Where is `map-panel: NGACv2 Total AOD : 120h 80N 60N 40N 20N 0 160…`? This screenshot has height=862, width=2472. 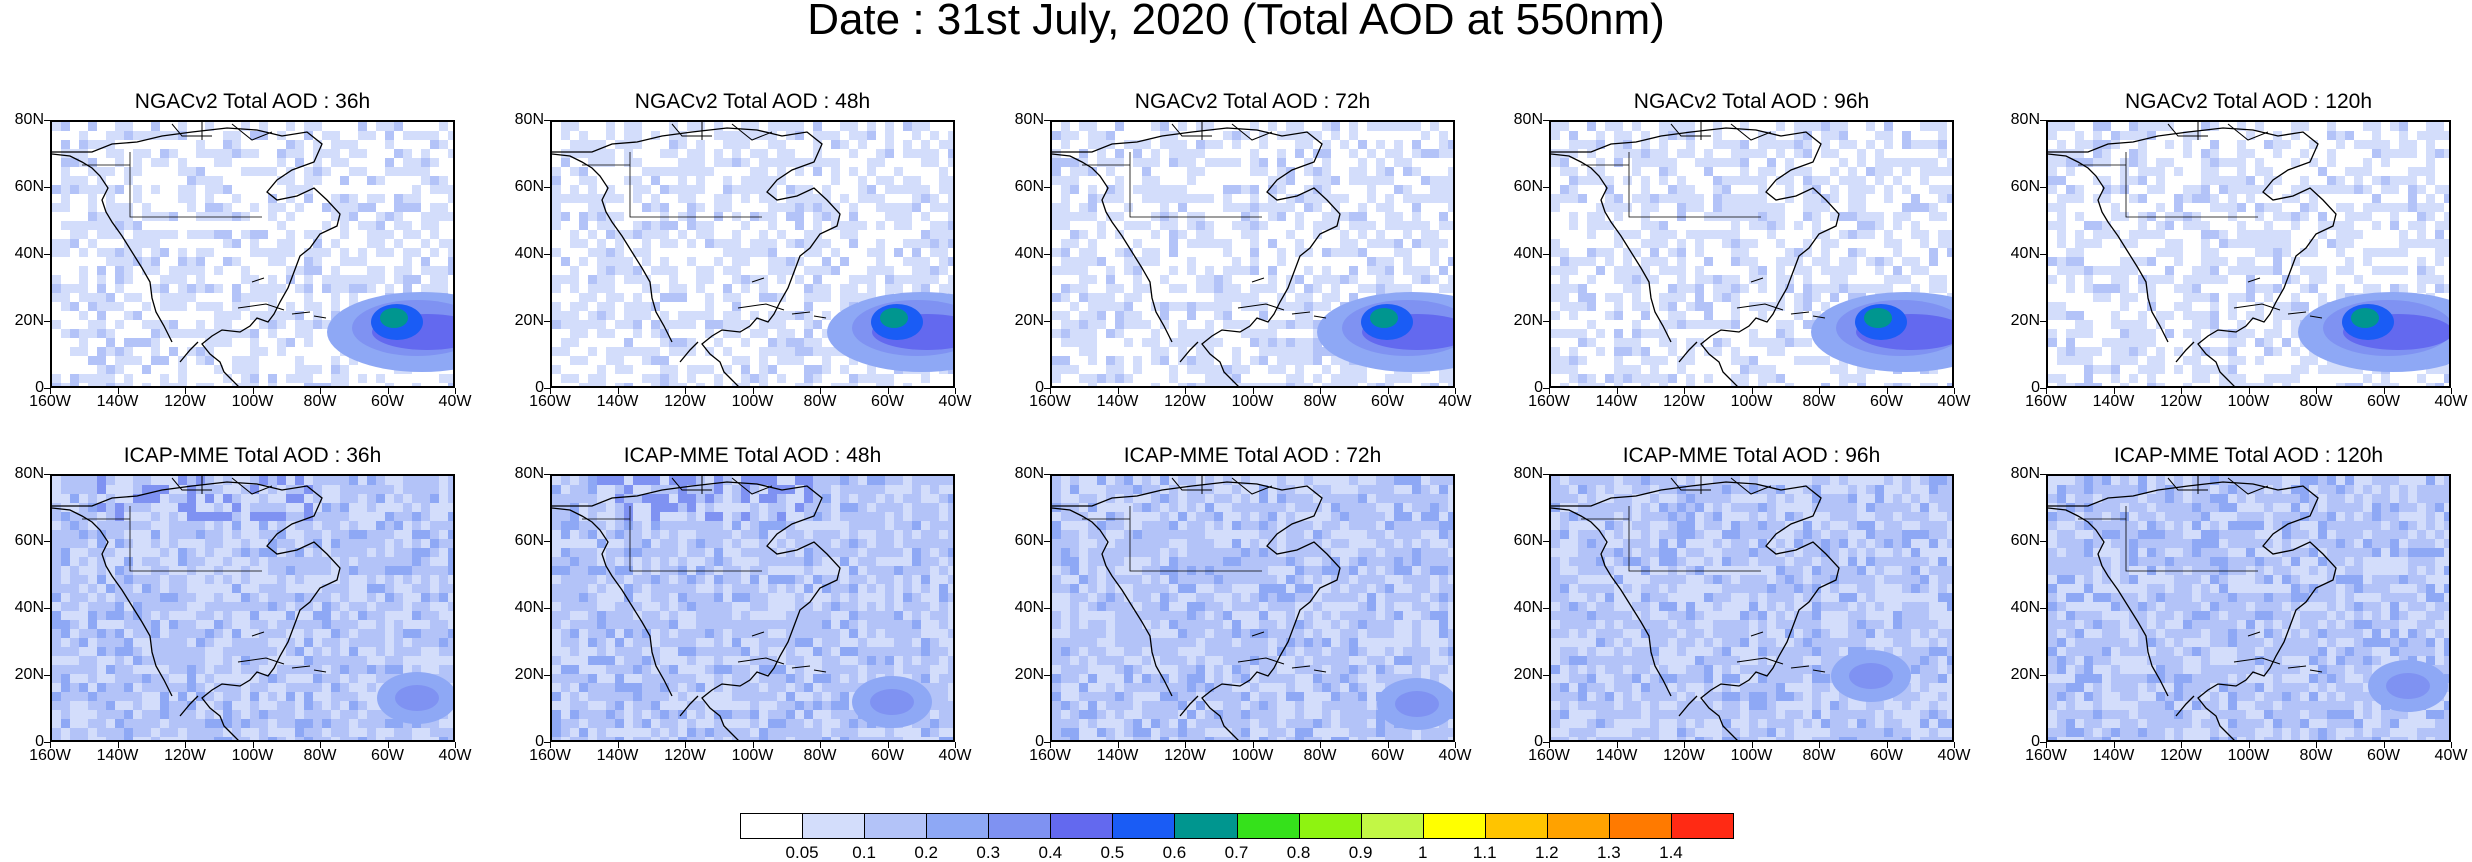
map-panel: NGACv2 Total AOD : 120h 80N 60N 40N 20N 0 160… is located at coordinates (2234, 278).